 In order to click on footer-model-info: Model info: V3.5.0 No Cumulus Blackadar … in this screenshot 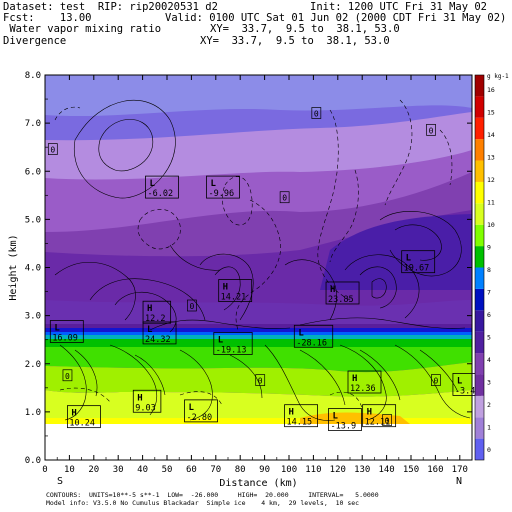, I will do `click(203, 503)`.